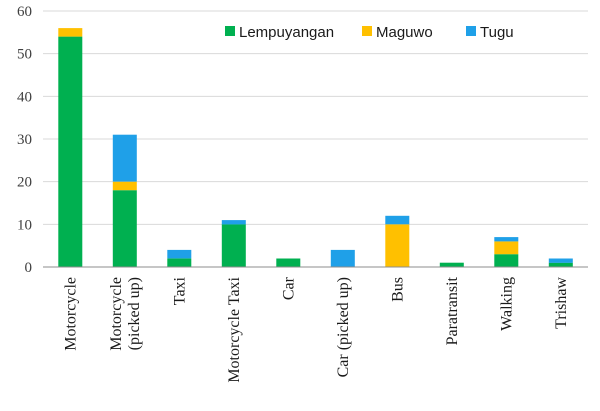 Image resolution: width=600 pixels, height=411 pixels. What do you see at coordinates (24, 55) in the screenshot?
I see `y-tick-label: 50` at bounding box center [24, 55].